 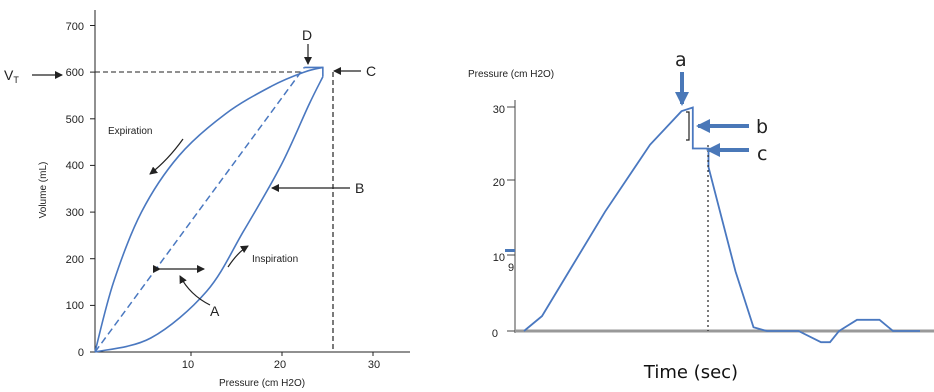 I want to click on pv-x-ticks: 10 20 30, so click(x=281, y=361).